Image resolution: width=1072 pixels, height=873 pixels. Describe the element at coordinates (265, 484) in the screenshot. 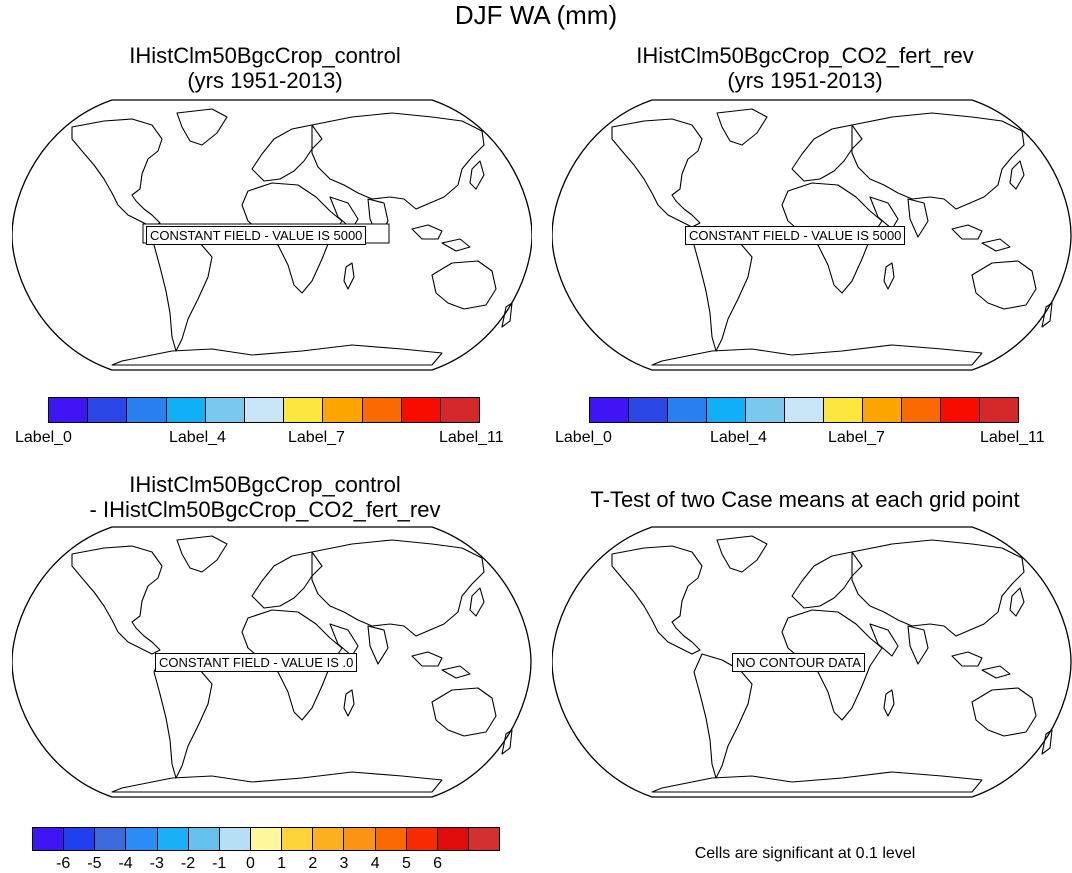

I see `panel-3-title-line1: IHistClm50BgcCrop_control` at that location.